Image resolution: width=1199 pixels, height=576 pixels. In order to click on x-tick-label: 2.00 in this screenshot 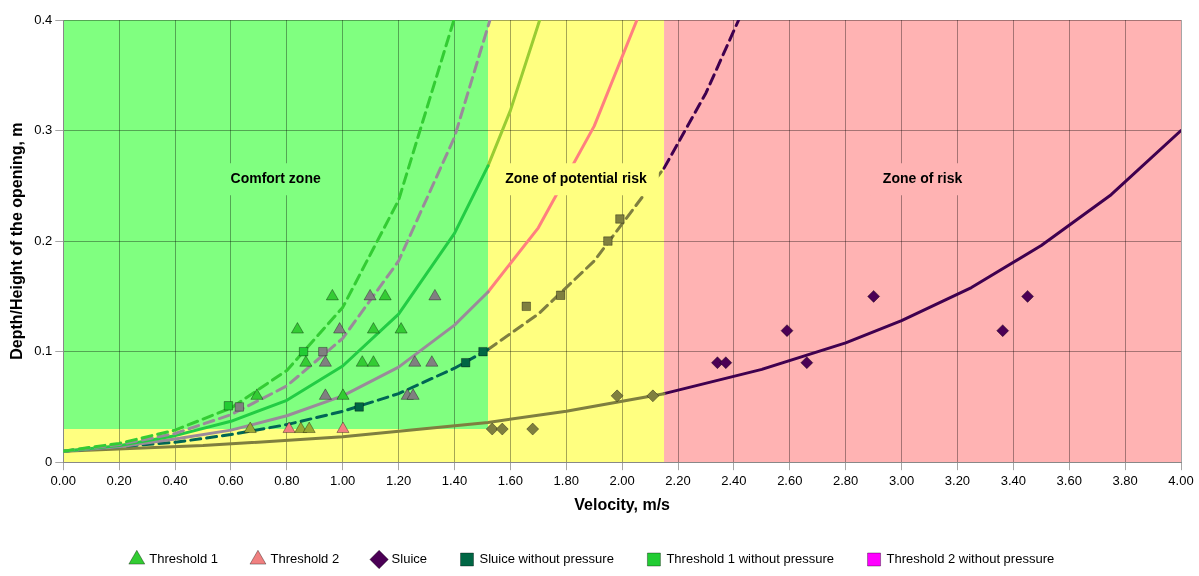, I will do `click(622, 480)`.